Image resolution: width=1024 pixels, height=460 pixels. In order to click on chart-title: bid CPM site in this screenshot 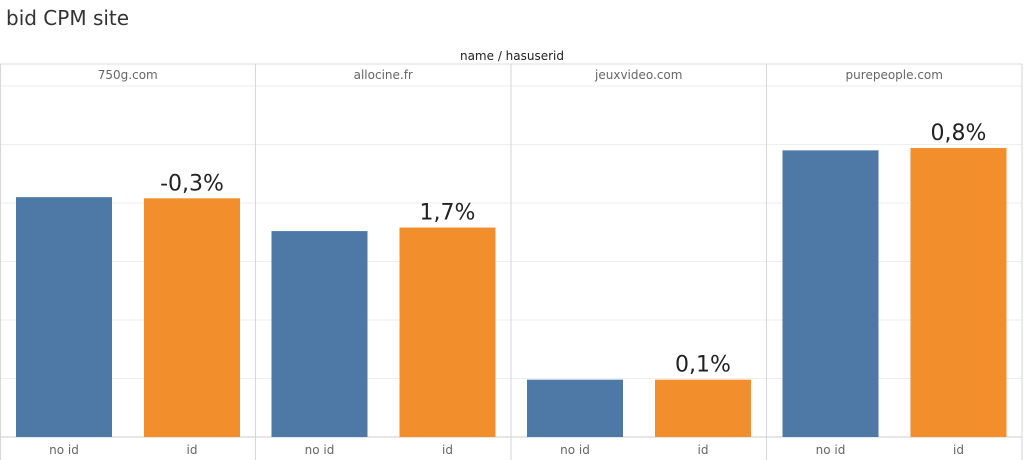, I will do `click(68, 18)`.